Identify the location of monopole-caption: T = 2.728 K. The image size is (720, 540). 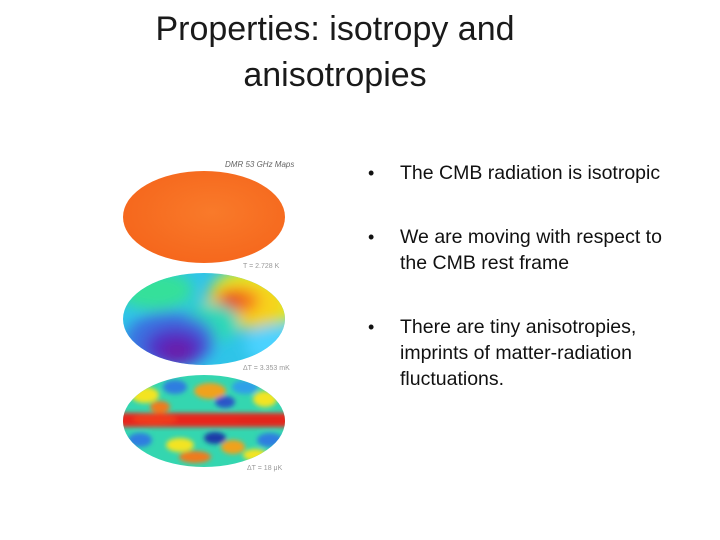
(261, 266).